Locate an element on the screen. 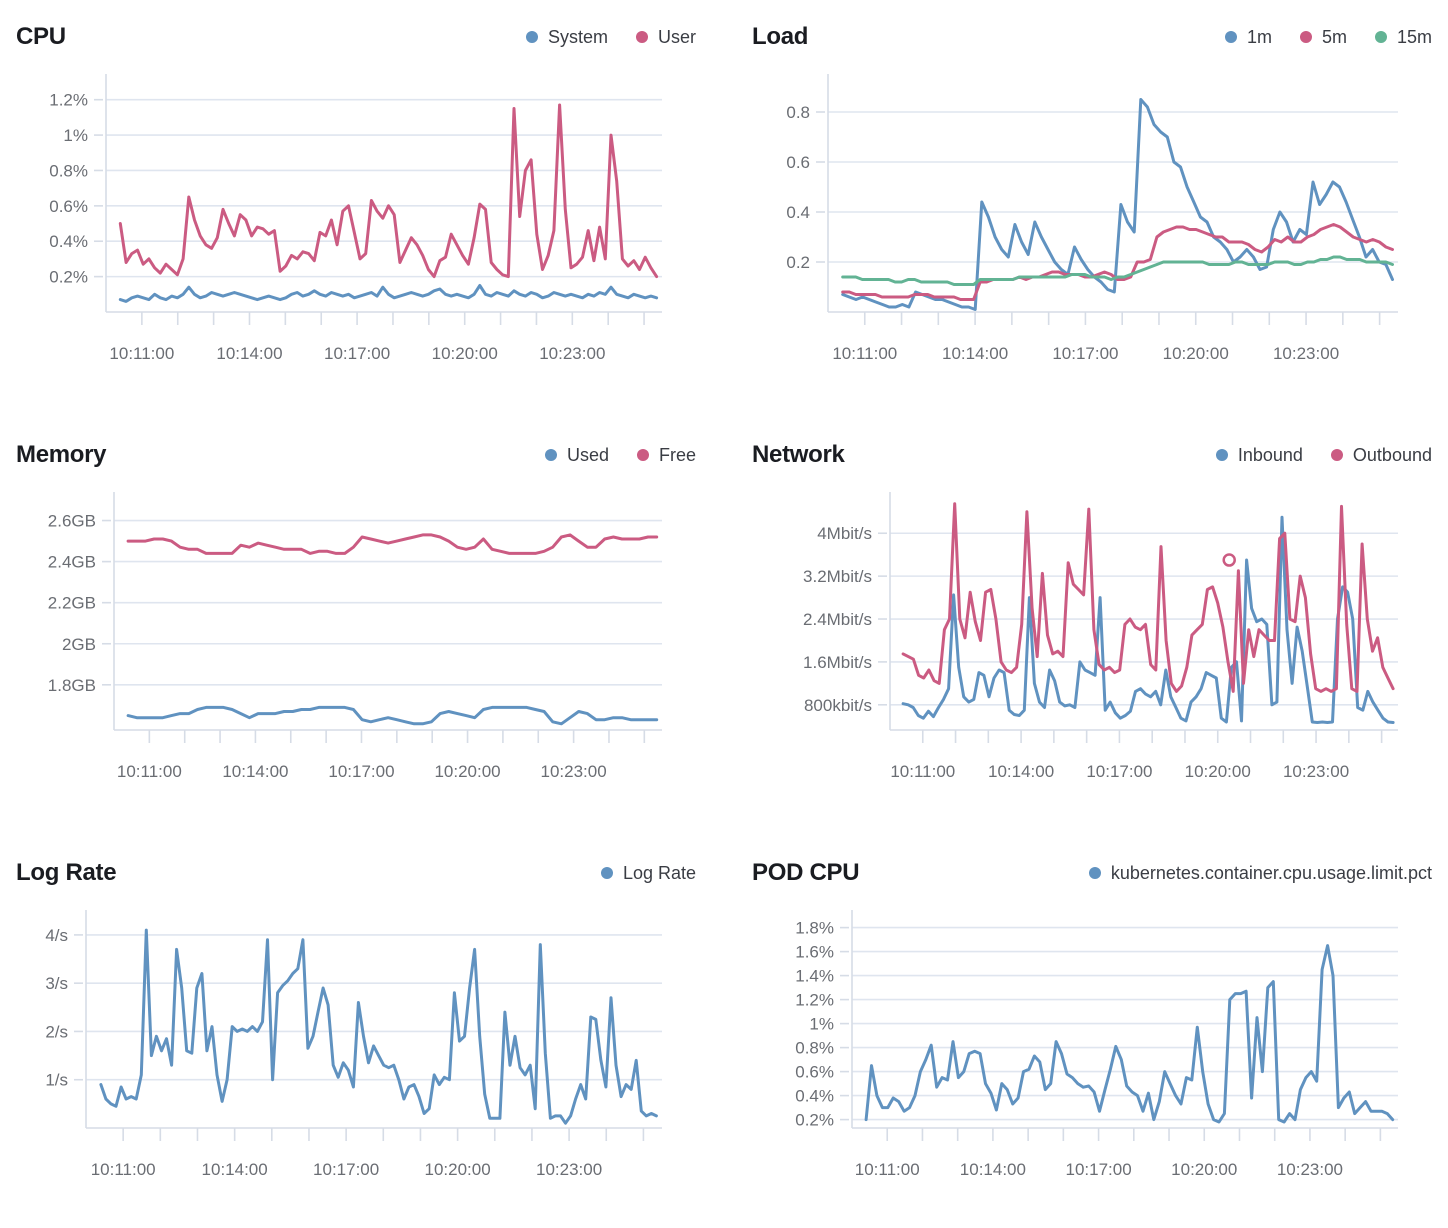 This screenshot has width=1448, height=1228. svg-text: 1.4% is located at coordinates (814, 976).